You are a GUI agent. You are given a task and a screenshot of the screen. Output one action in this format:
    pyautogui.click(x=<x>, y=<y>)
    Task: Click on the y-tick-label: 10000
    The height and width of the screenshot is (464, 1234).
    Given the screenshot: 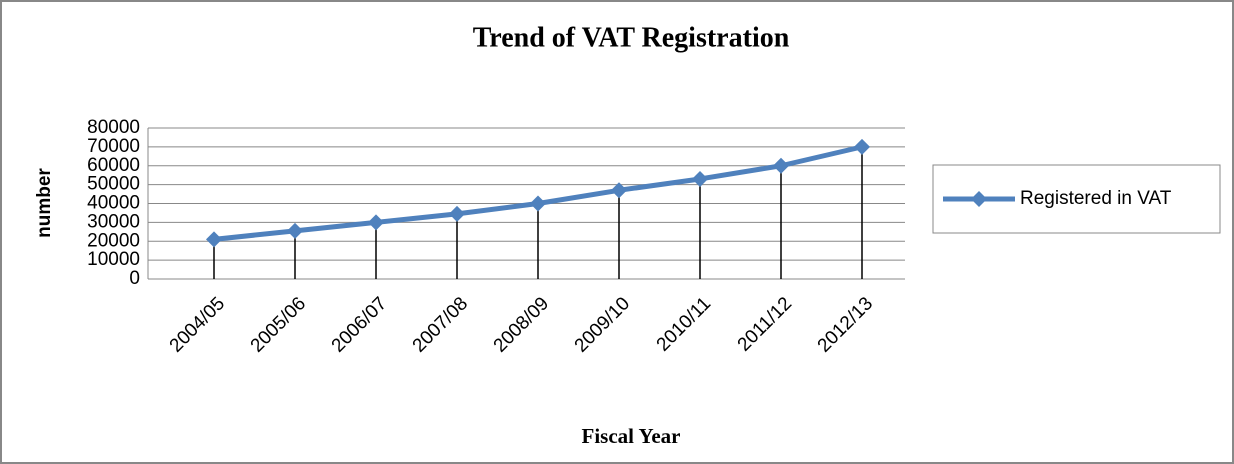 What is the action you would take?
    pyautogui.click(x=113, y=259)
    